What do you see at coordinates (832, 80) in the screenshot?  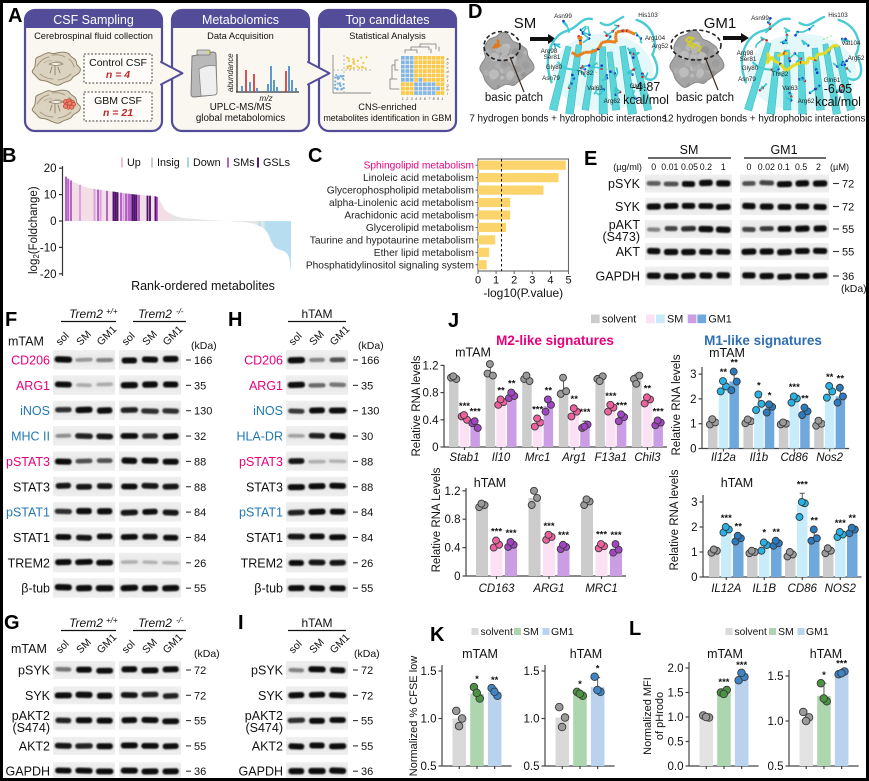 I see `svg-text: Gln61` at bounding box center [832, 80].